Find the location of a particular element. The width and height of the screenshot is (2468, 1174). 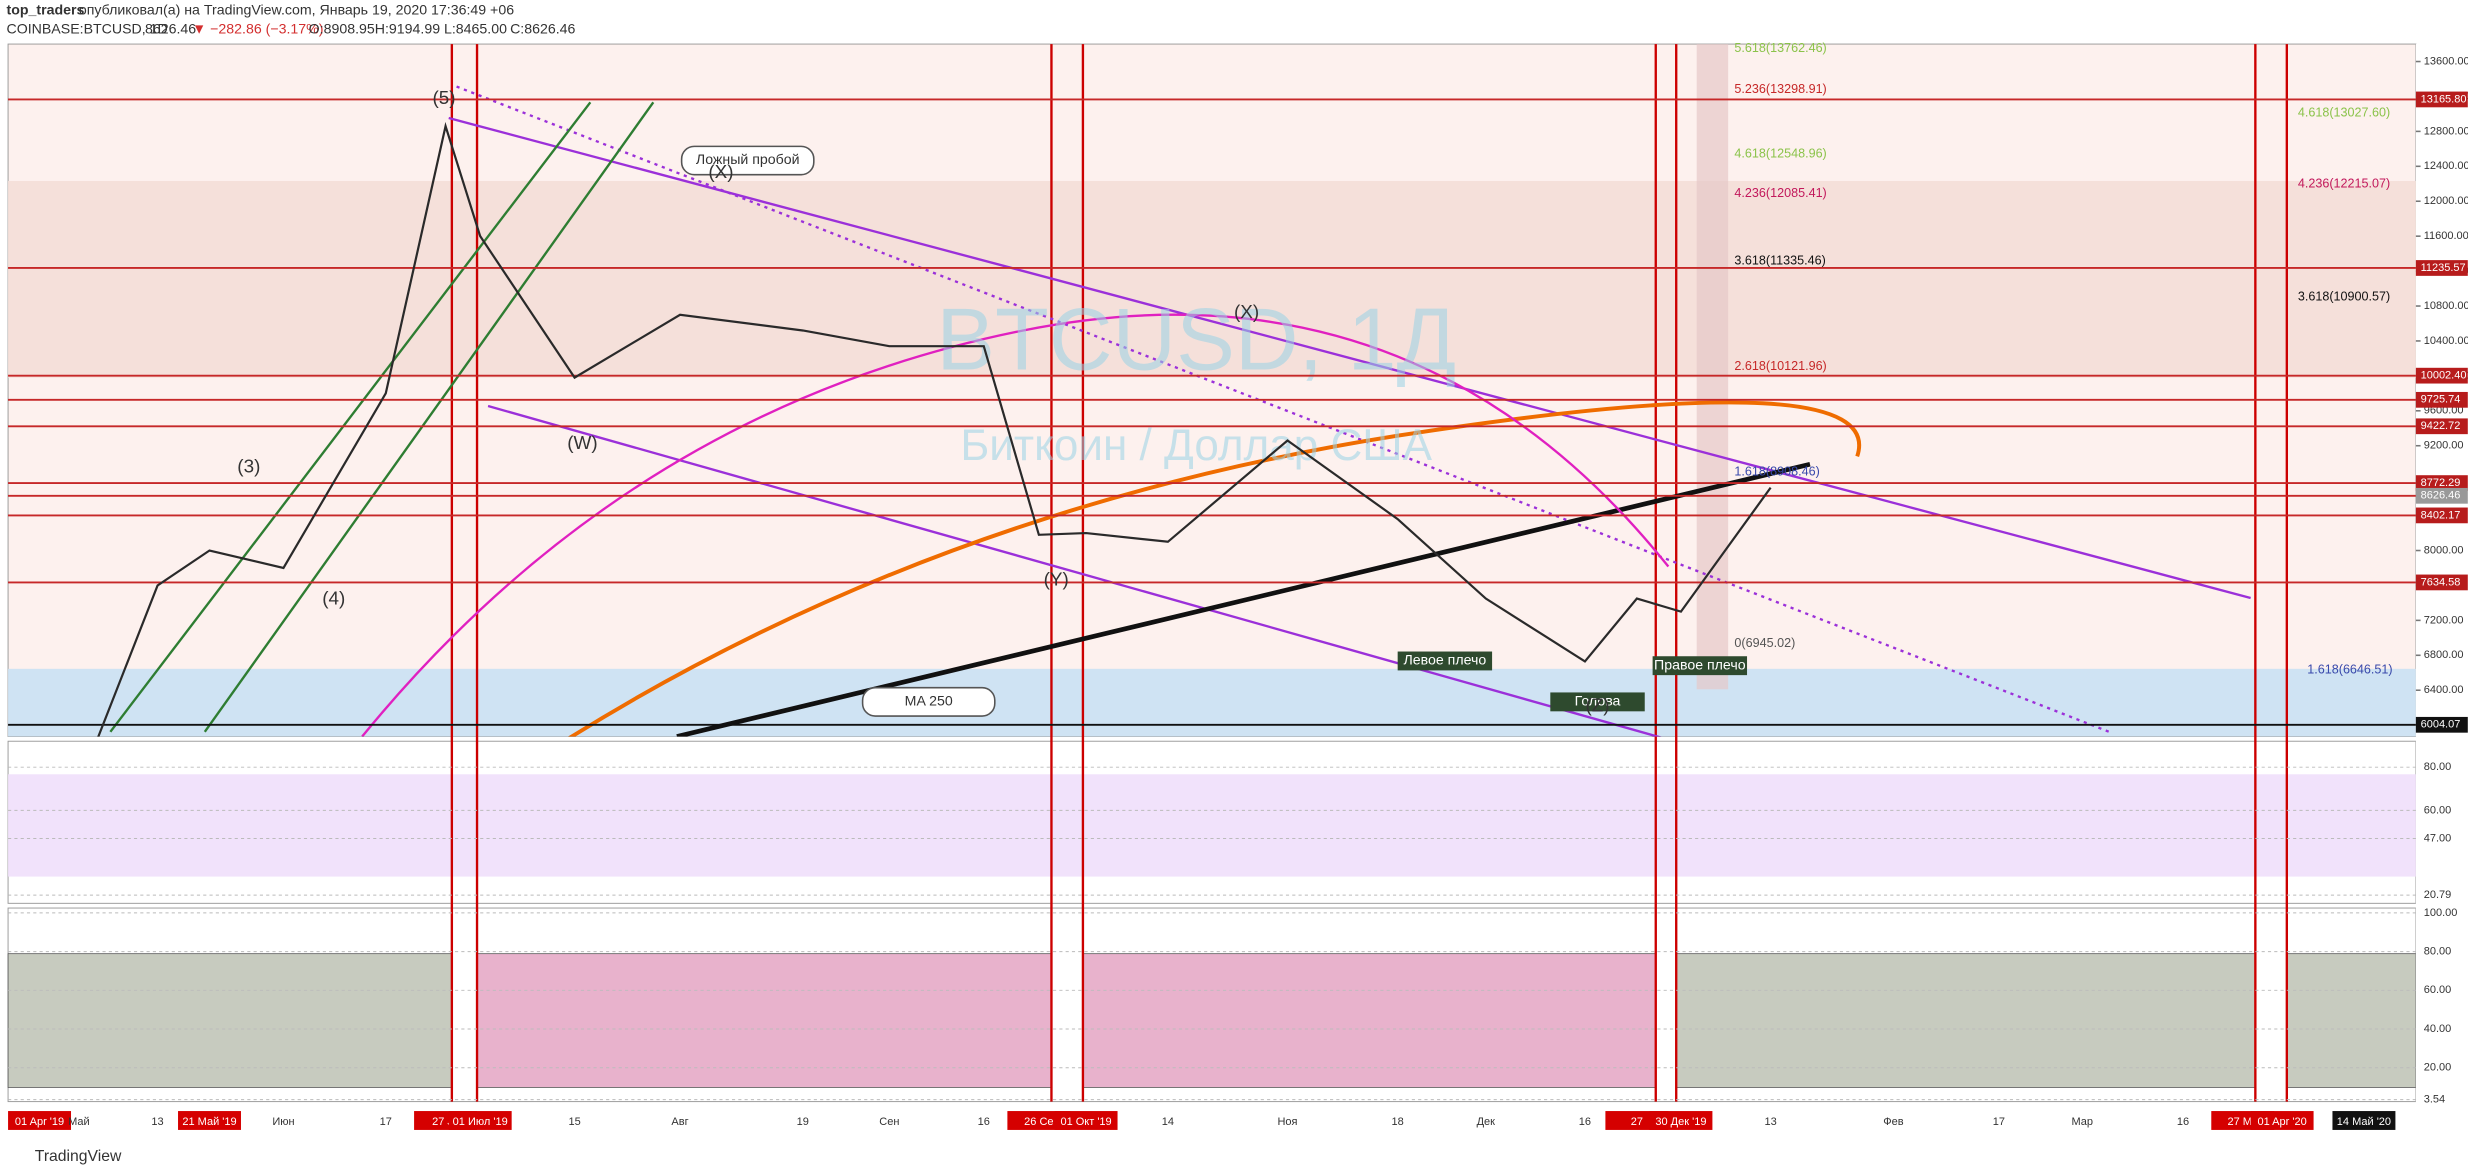

fib-column is located at coordinates (1712, 367).